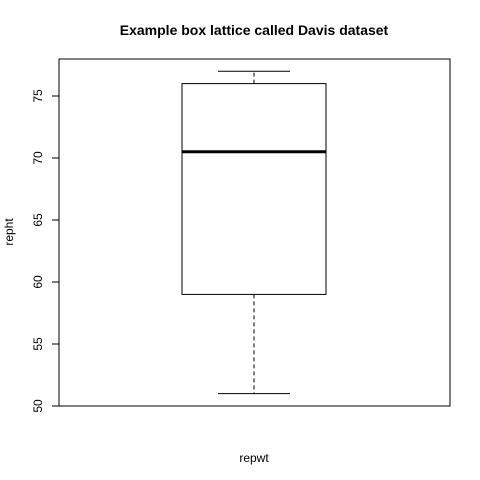 The width and height of the screenshot is (480, 480). Describe the element at coordinates (38, 344) in the screenshot. I see `y-tick-label: 55` at that location.